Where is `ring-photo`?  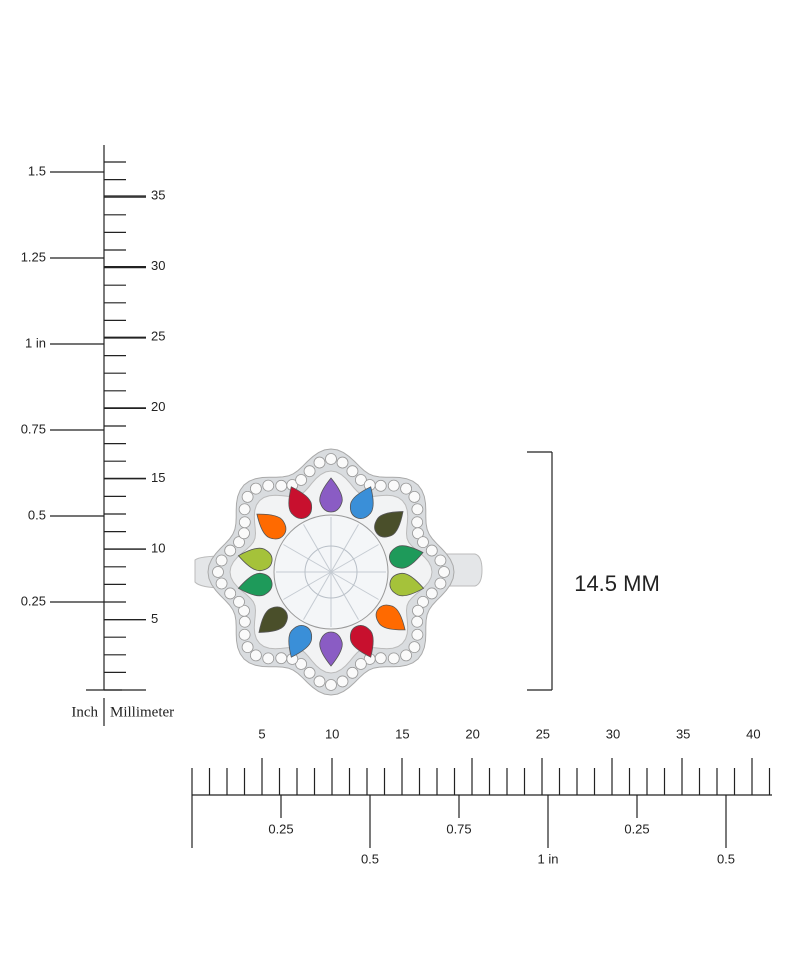
ring-photo is located at coordinates (338, 572).